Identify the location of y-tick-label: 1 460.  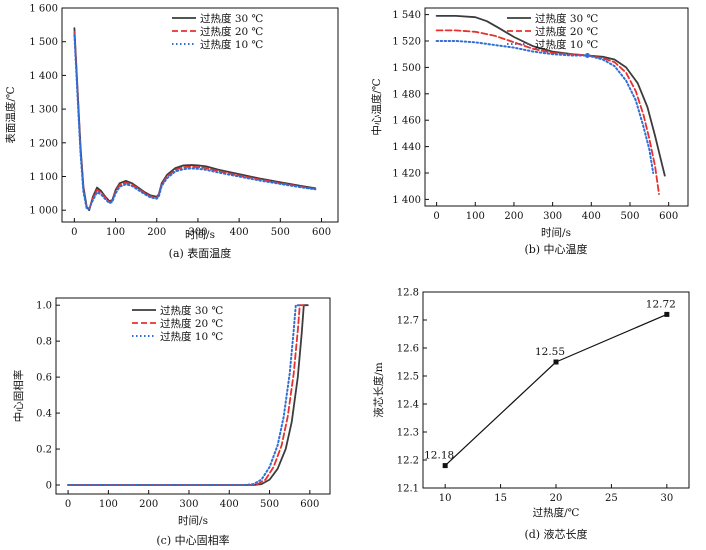
(406, 121).